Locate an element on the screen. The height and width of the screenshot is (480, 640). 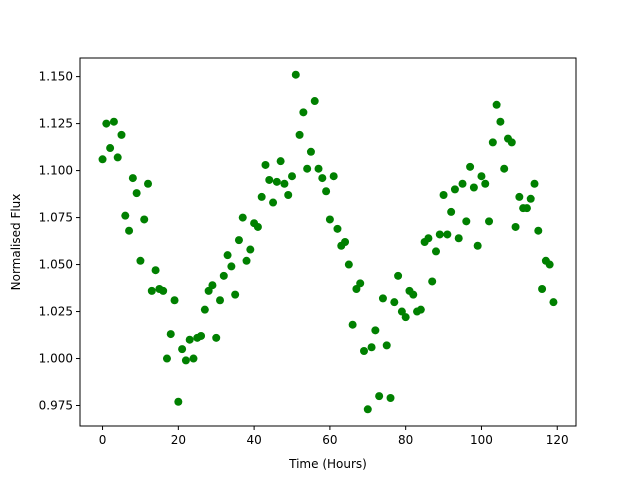
y-tick-label: 1.025 is located at coordinates (56, 312).